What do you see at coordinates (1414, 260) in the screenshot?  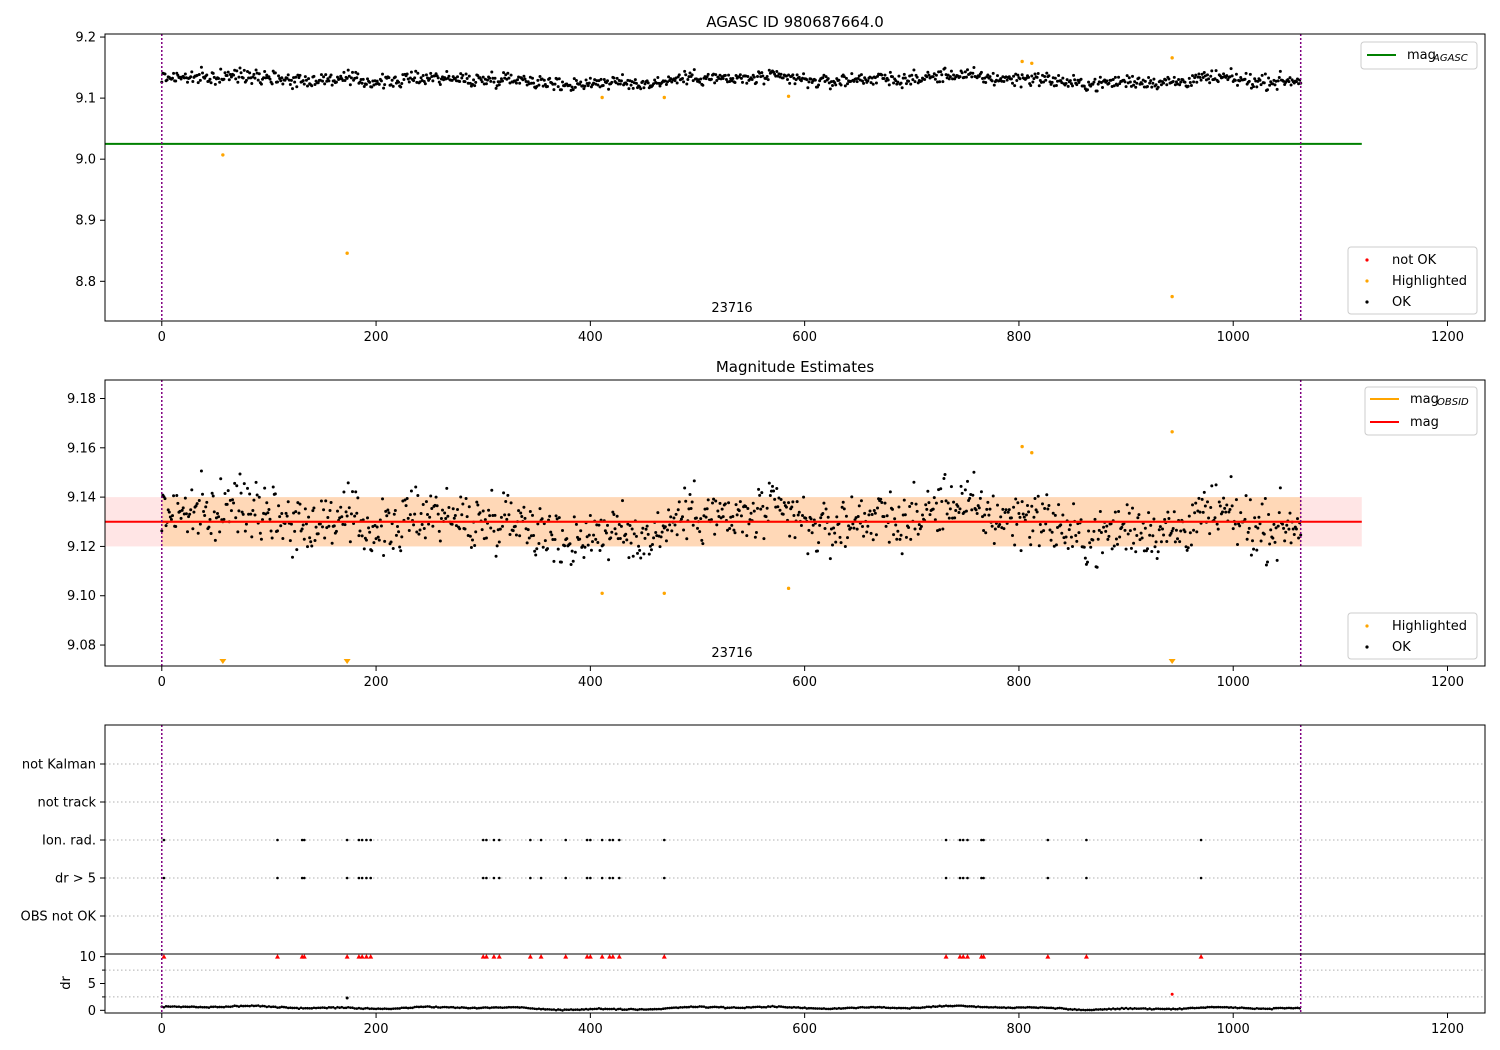 I see `agasc-legend-notok: not OK` at bounding box center [1414, 260].